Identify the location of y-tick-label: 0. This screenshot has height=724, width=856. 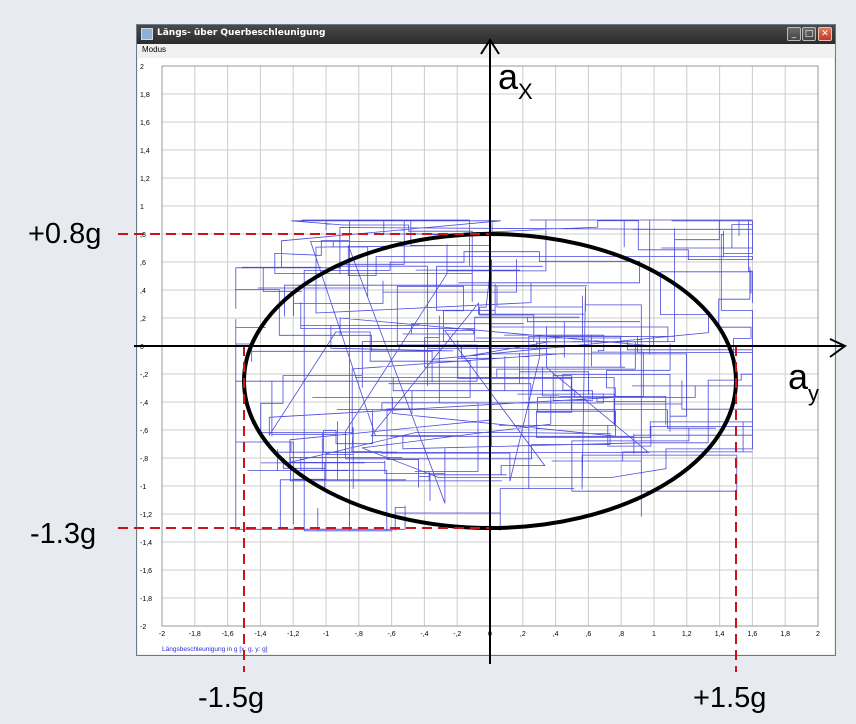
(142, 347).